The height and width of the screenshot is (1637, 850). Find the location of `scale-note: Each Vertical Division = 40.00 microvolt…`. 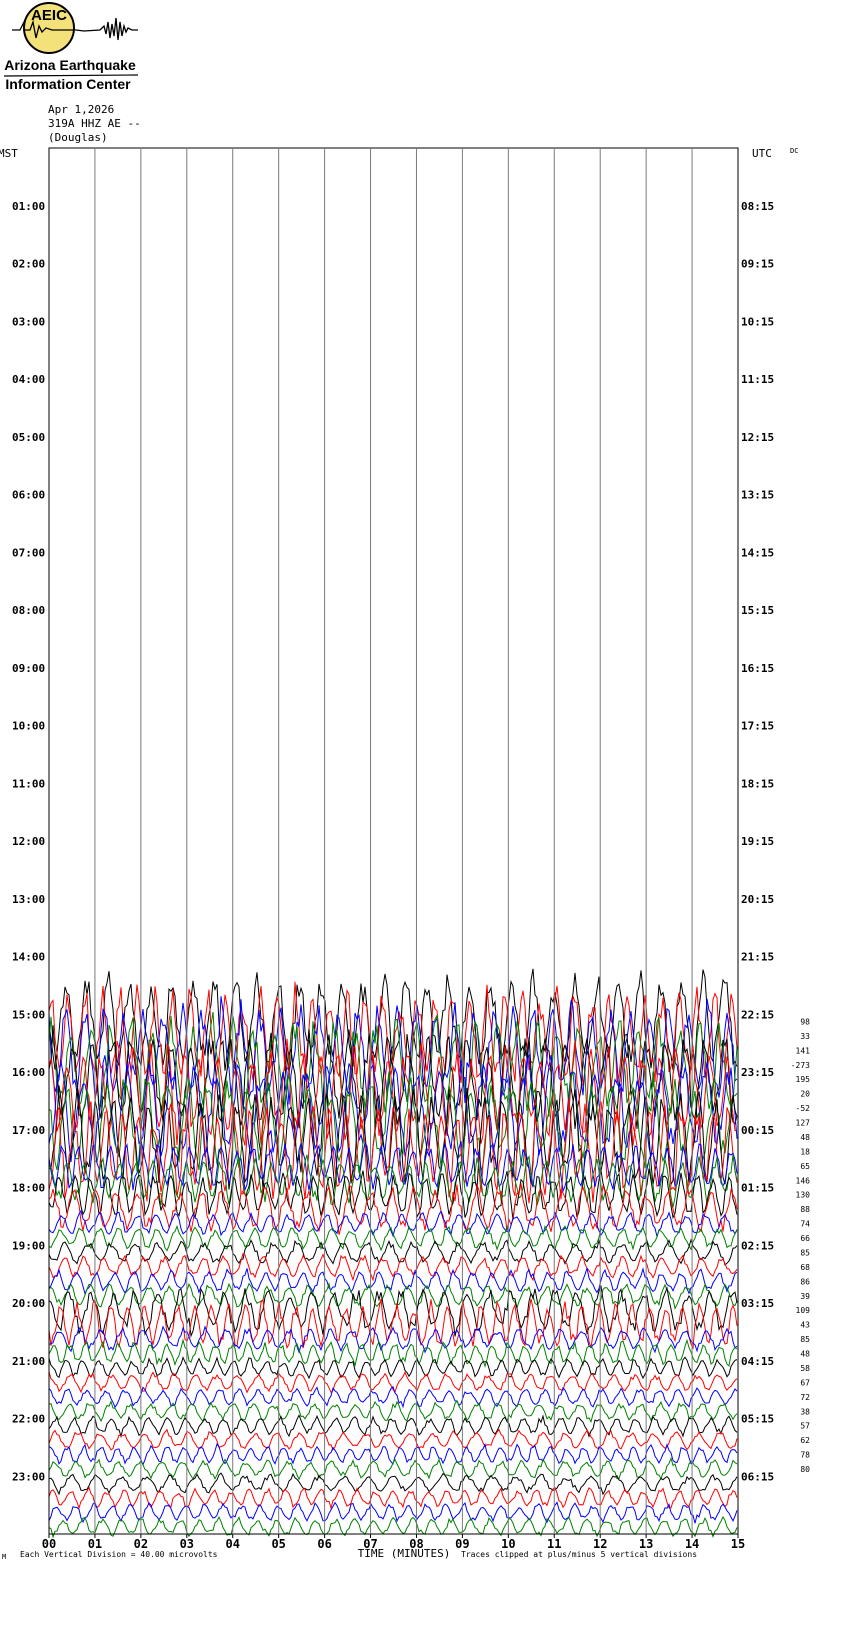

scale-note: Each Vertical Division = 40.00 microvolt… is located at coordinates (119, 1554).